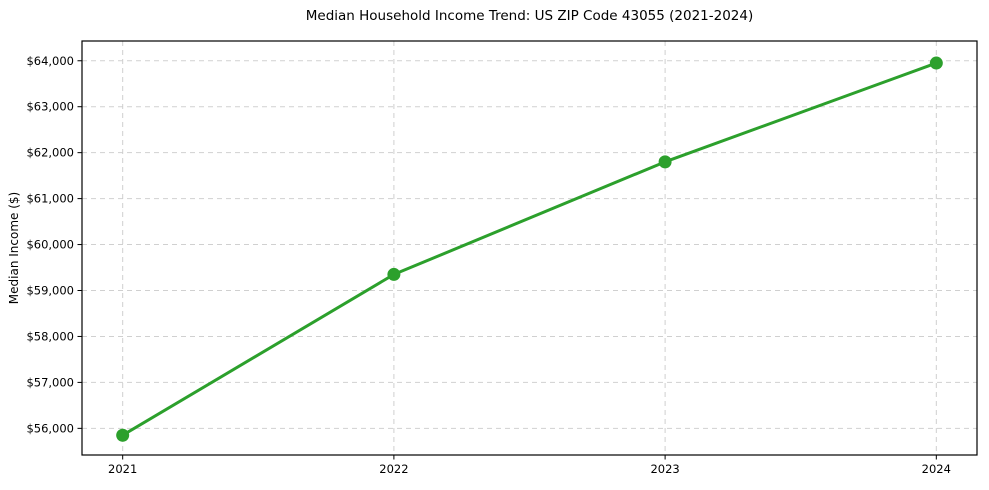  I want to click on x-tick-label: 2021, so click(122, 469).